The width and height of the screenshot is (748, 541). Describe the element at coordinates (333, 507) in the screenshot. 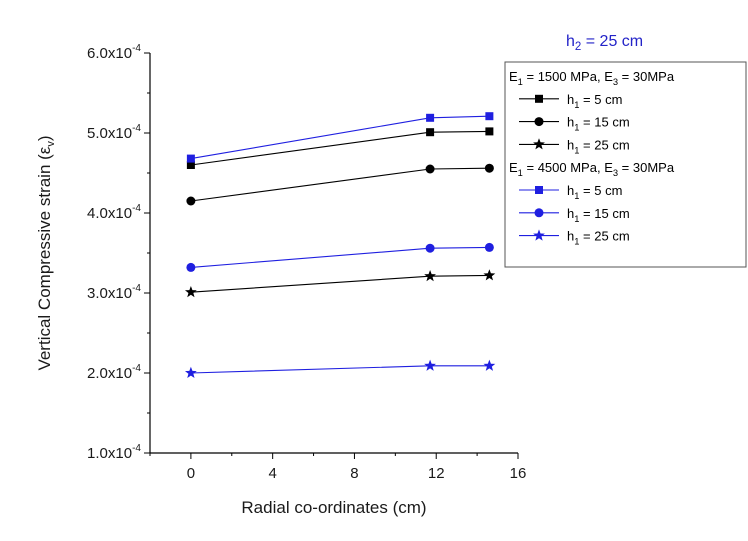

I see `x-axis-title: Radial co-ordinates (cm)` at that location.